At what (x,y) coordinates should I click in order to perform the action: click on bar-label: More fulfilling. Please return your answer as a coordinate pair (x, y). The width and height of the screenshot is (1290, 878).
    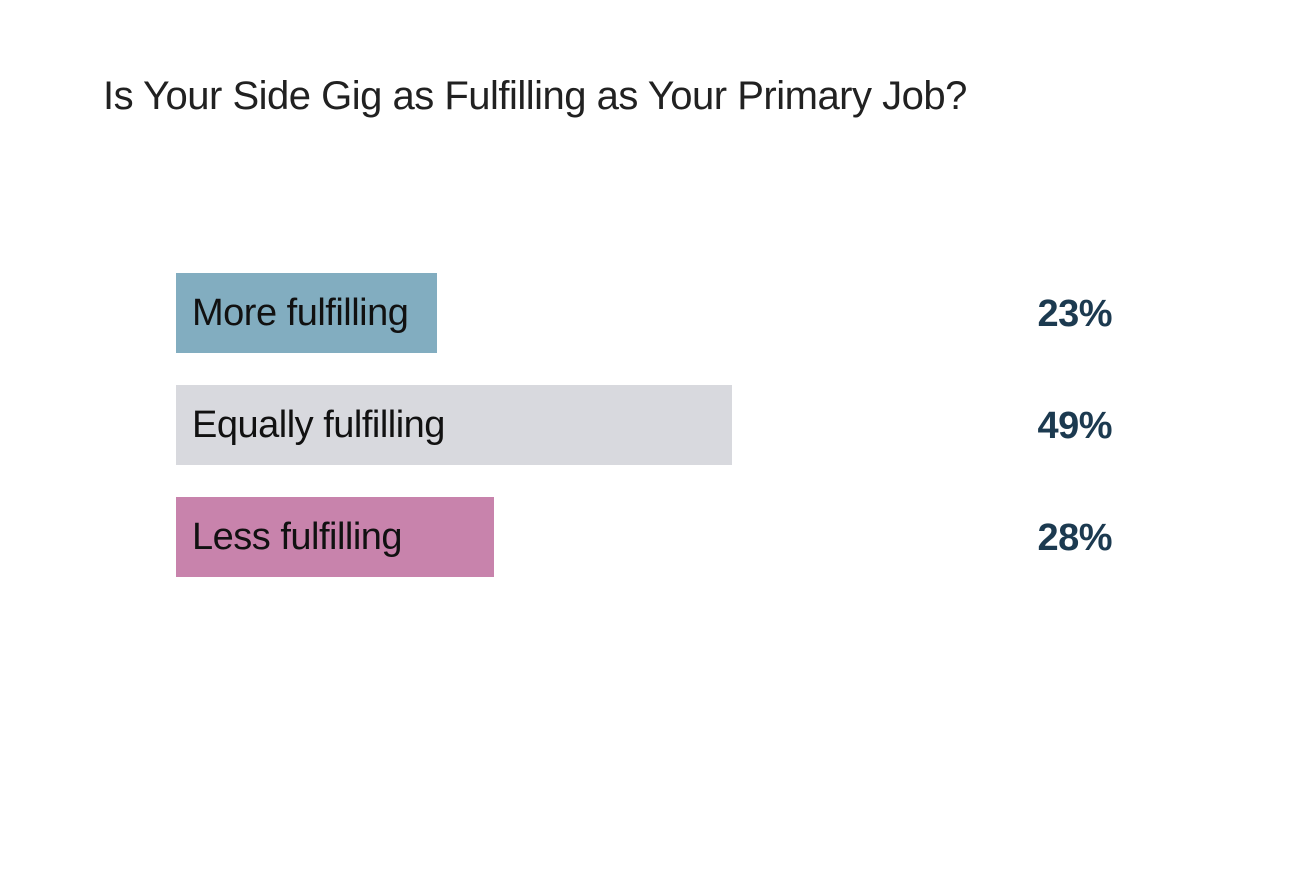
    Looking at the image, I should click on (300, 312).